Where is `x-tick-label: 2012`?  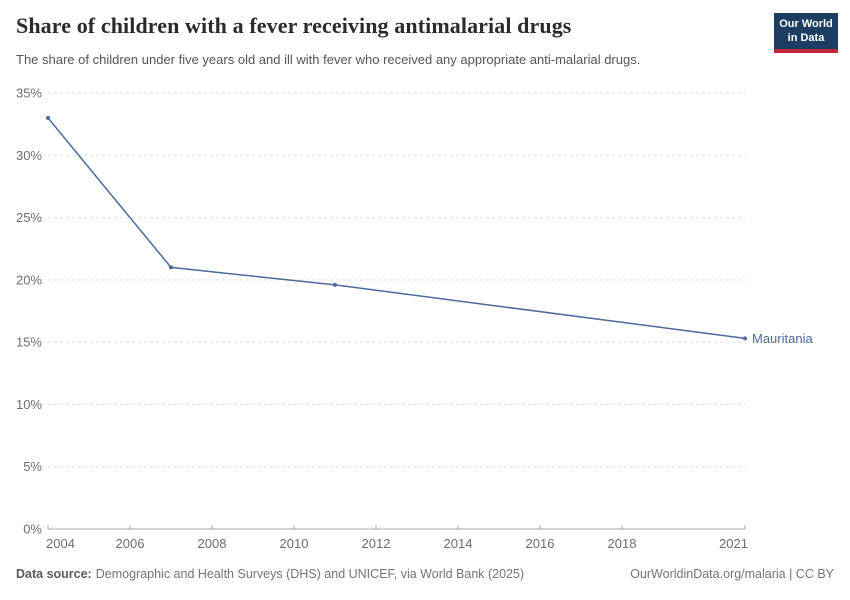 x-tick-label: 2012 is located at coordinates (376, 543).